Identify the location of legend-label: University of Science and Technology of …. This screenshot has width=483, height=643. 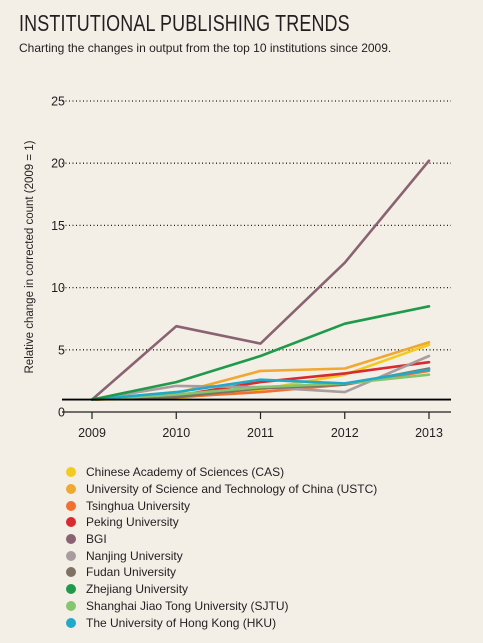
(232, 489).